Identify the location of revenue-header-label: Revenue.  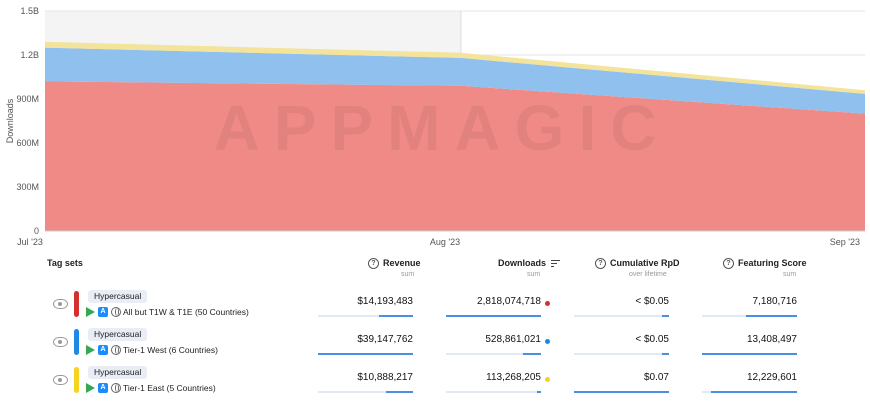
(402, 263).